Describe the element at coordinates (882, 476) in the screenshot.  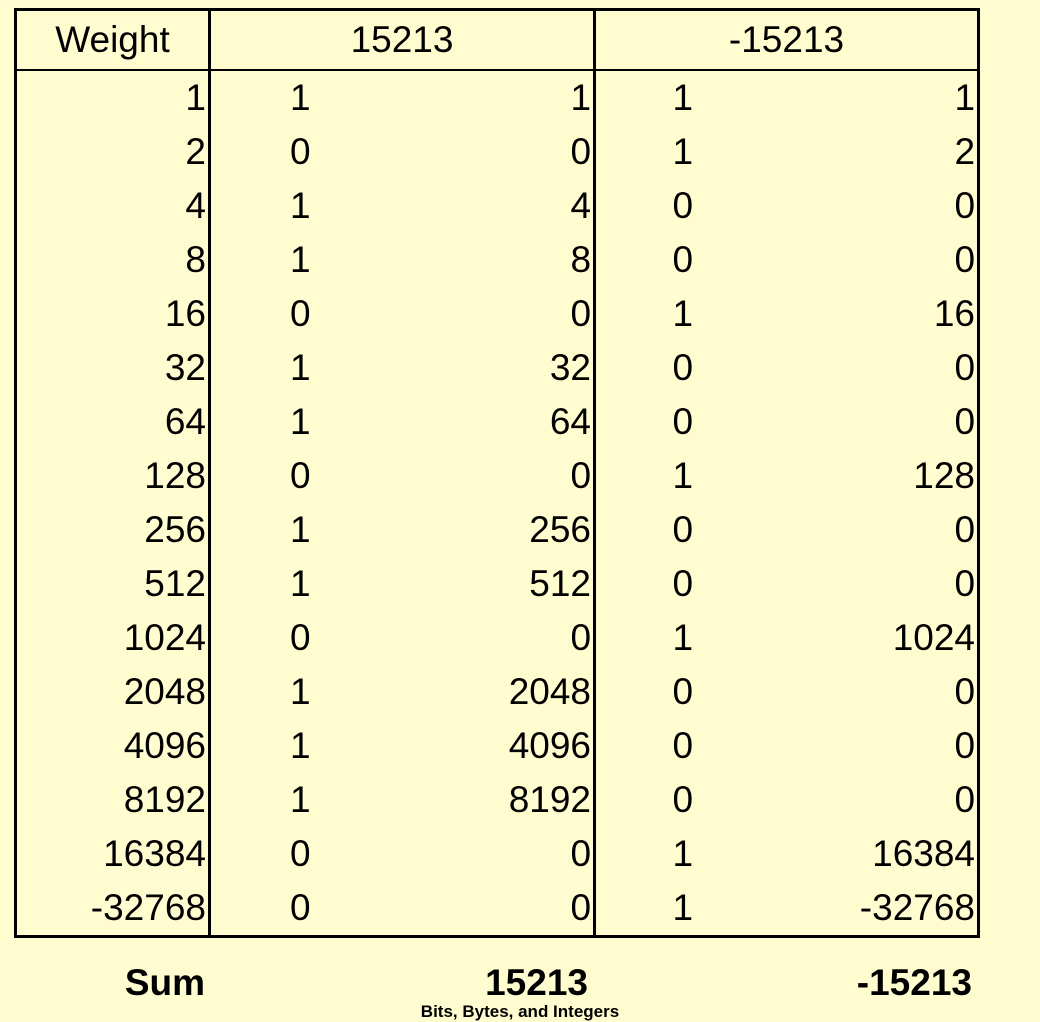
I see `negative-contribution-cell: 128` at that location.